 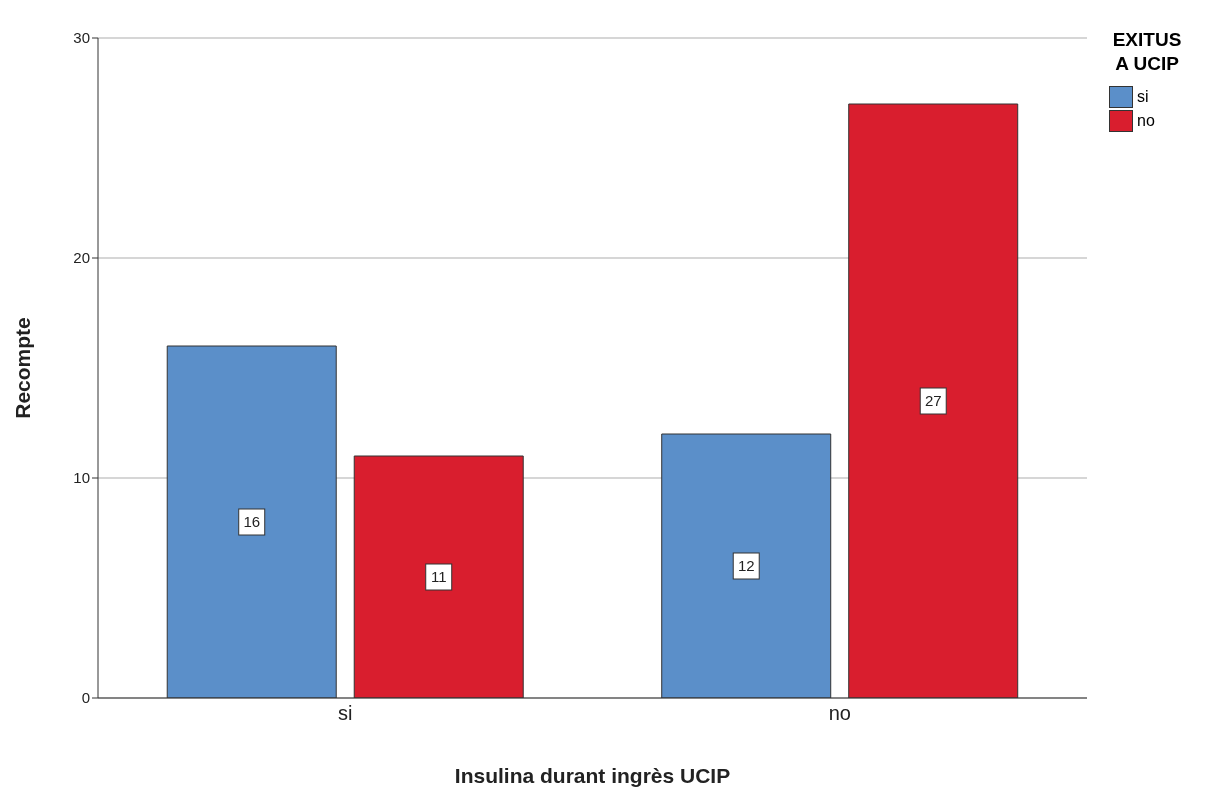 What do you see at coordinates (252, 521) in the screenshot?
I see `data-label: 16` at bounding box center [252, 521].